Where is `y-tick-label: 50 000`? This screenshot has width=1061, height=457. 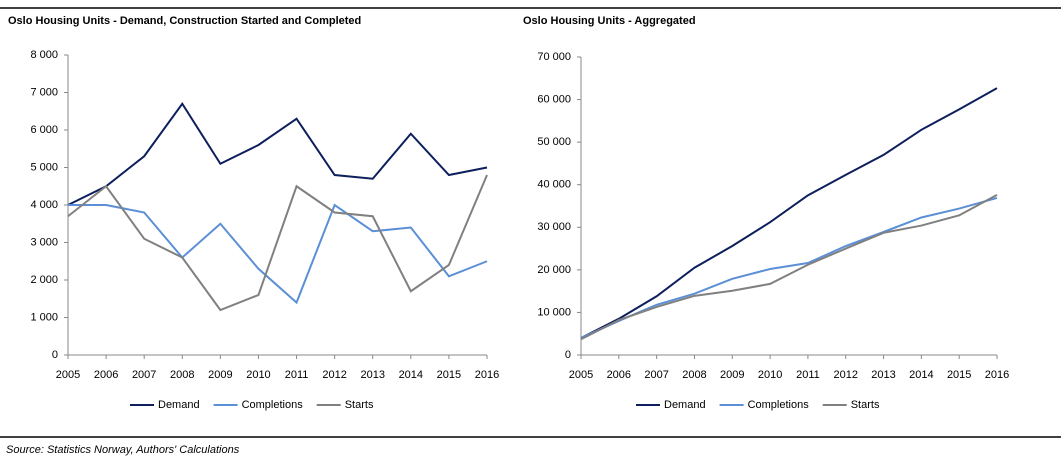 y-tick-label: 50 000 is located at coordinates (554, 142).